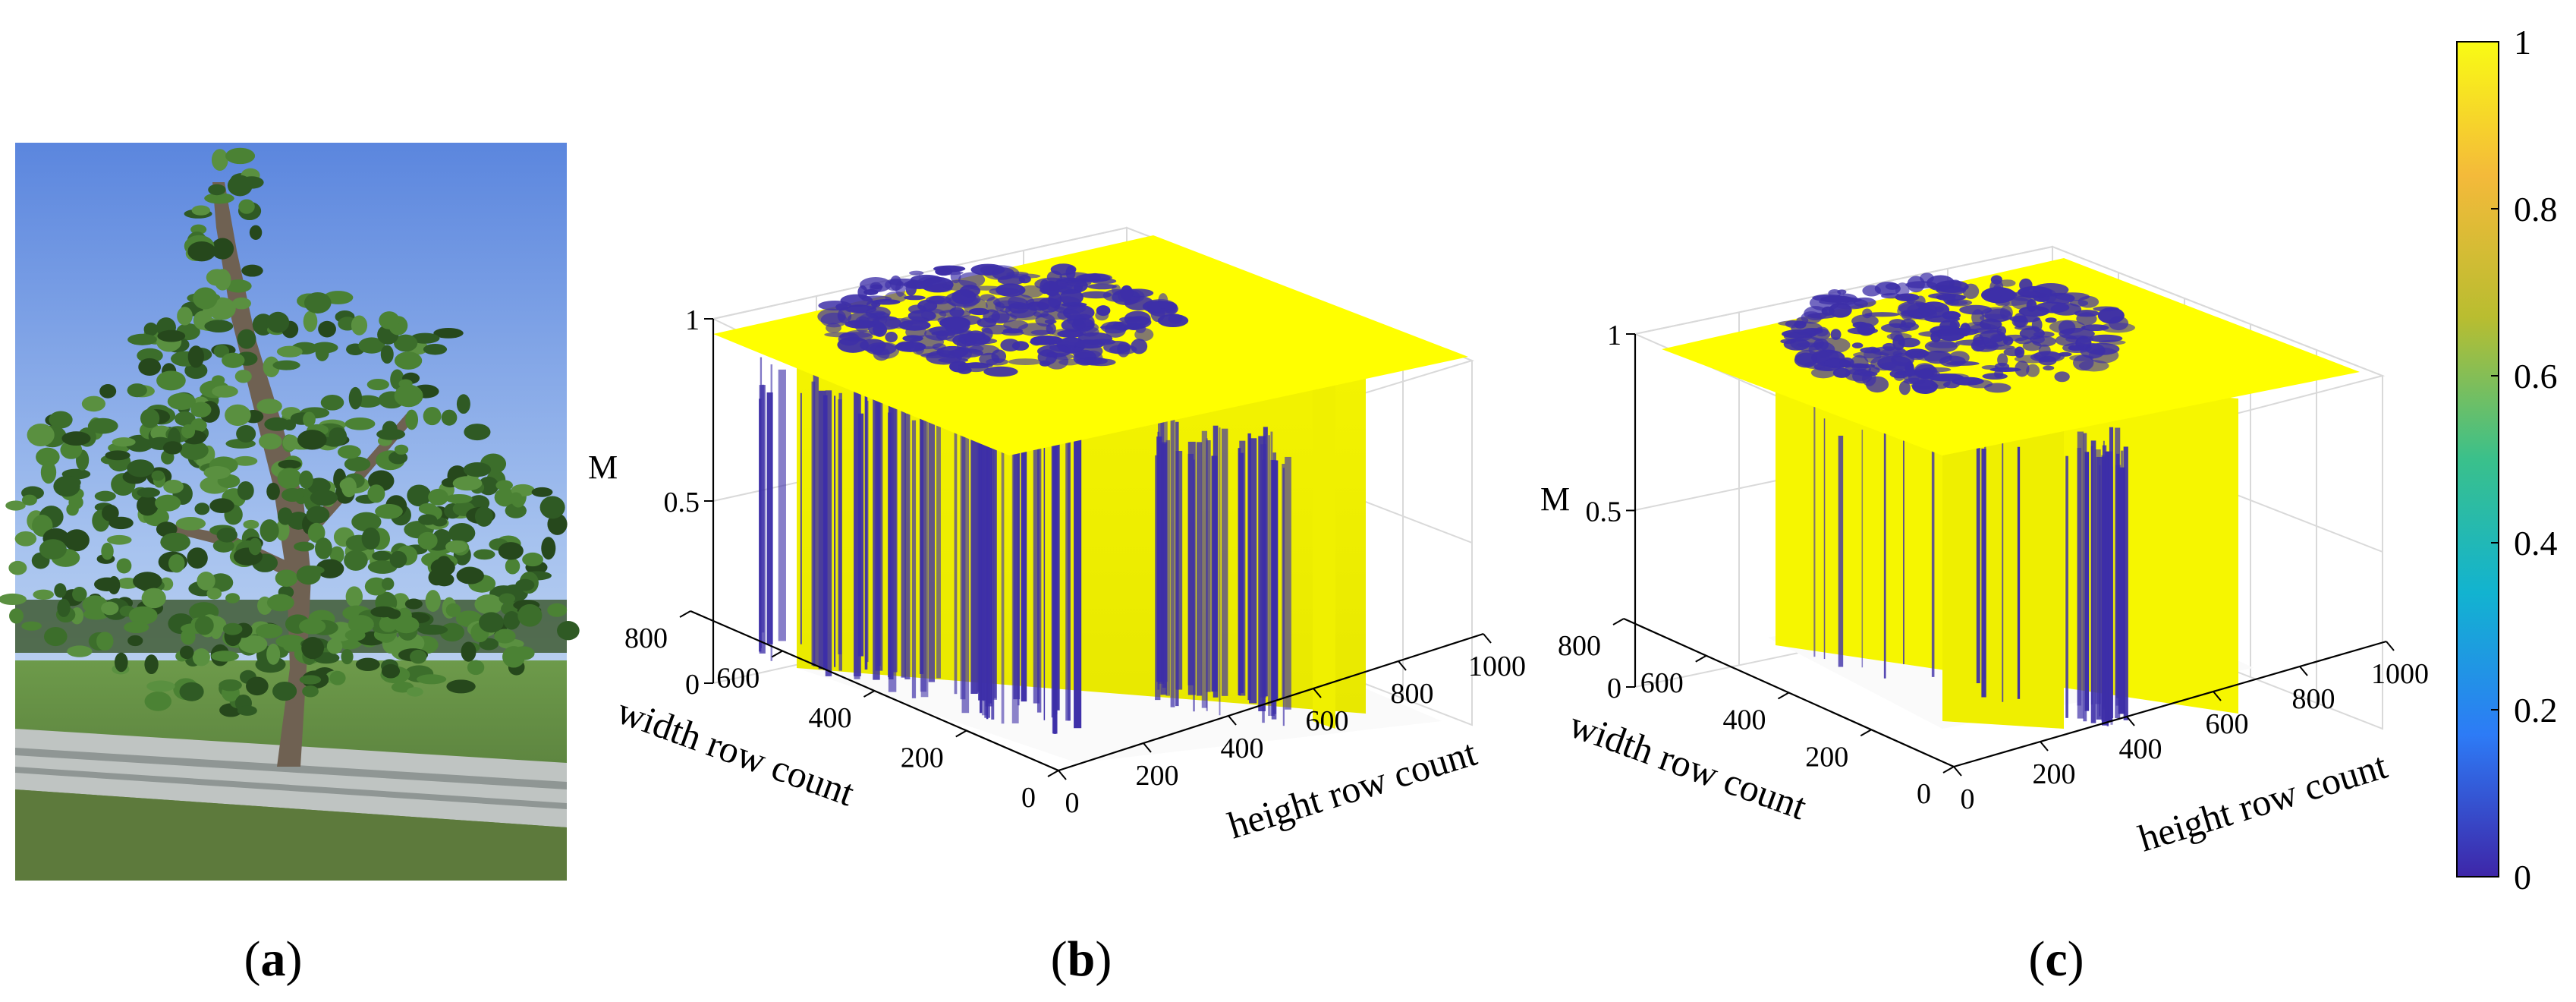 This screenshot has height=1002, width=2576. Describe the element at coordinates (2536, 209) in the screenshot. I see `colorbar-tick-label: 0.8` at that location.